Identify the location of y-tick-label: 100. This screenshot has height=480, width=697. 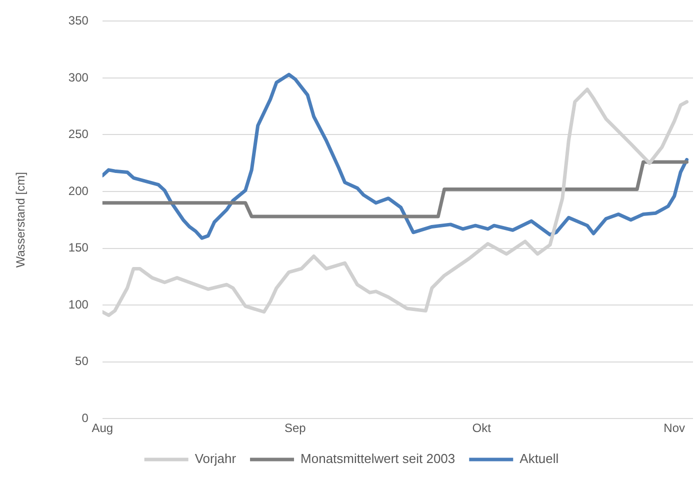
(78, 304).